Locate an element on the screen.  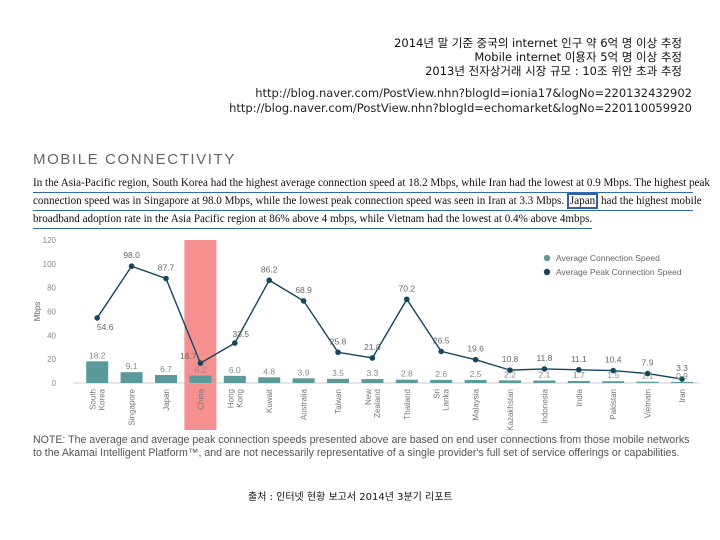
category-label: Thailand is located at coordinates (407, 404).